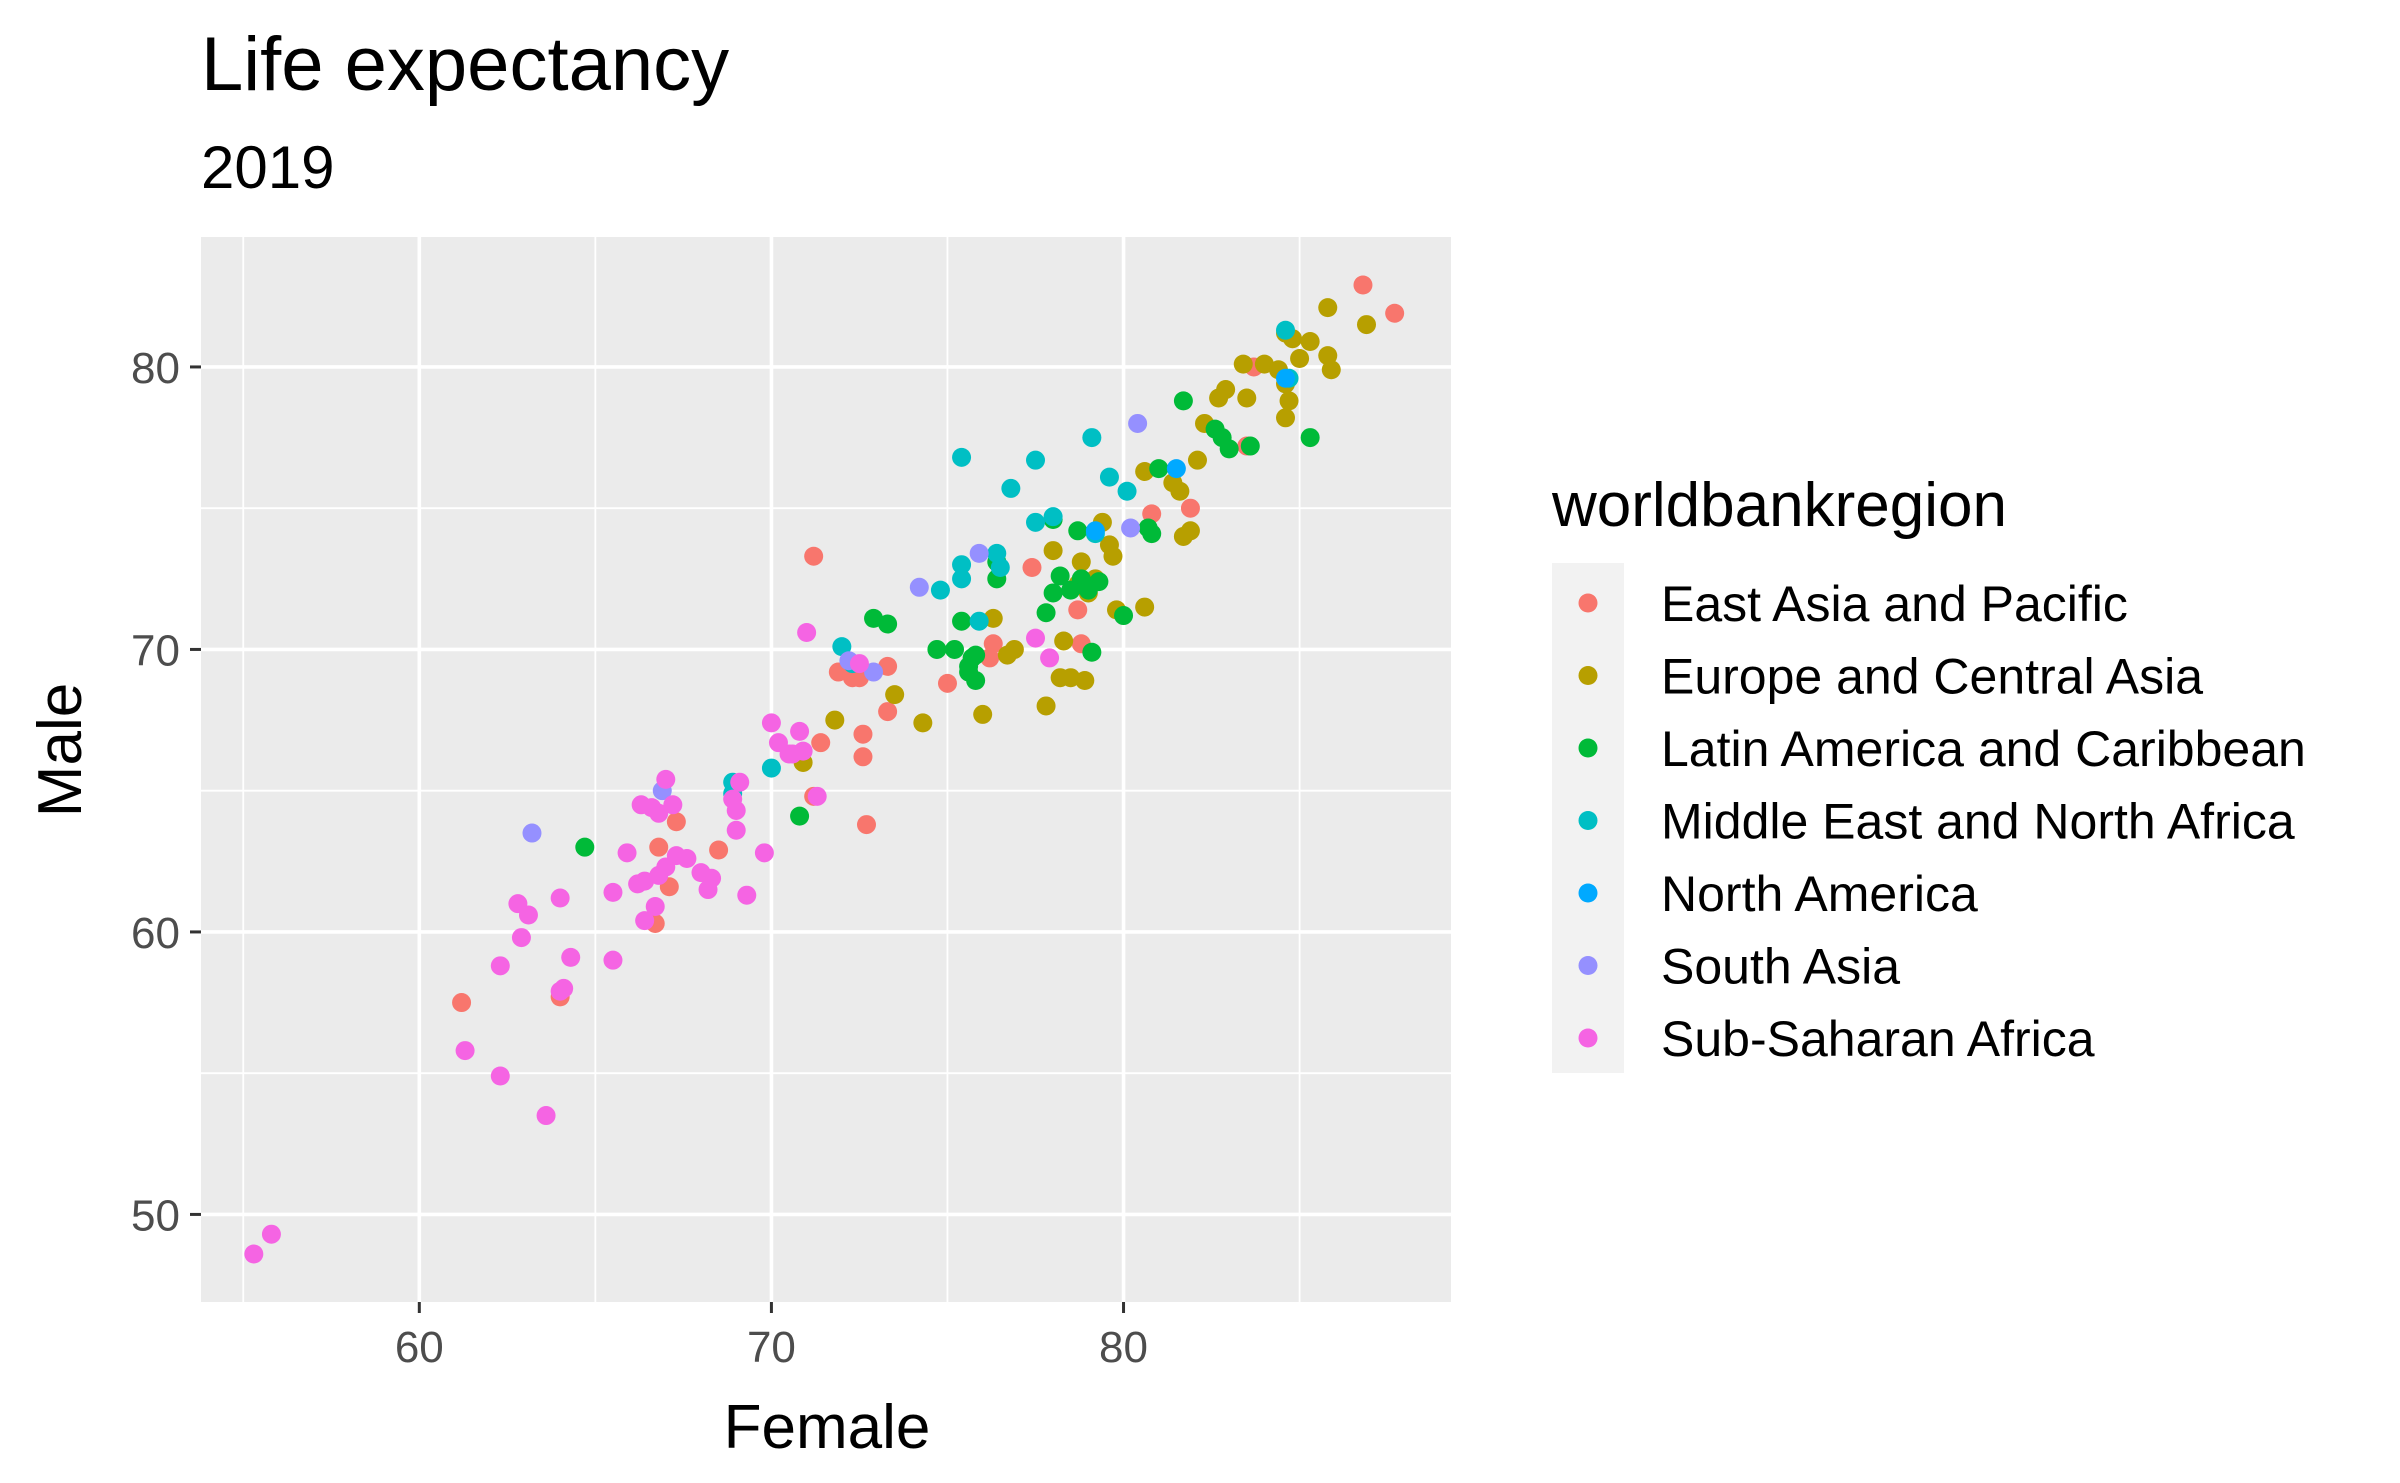 This screenshot has height=1483, width=2400. What do you see at coordinates (1588, 748) in the screenshot?
I see `legend-key-latin-america-and-caribbean` at bounding box center [1588, 748].